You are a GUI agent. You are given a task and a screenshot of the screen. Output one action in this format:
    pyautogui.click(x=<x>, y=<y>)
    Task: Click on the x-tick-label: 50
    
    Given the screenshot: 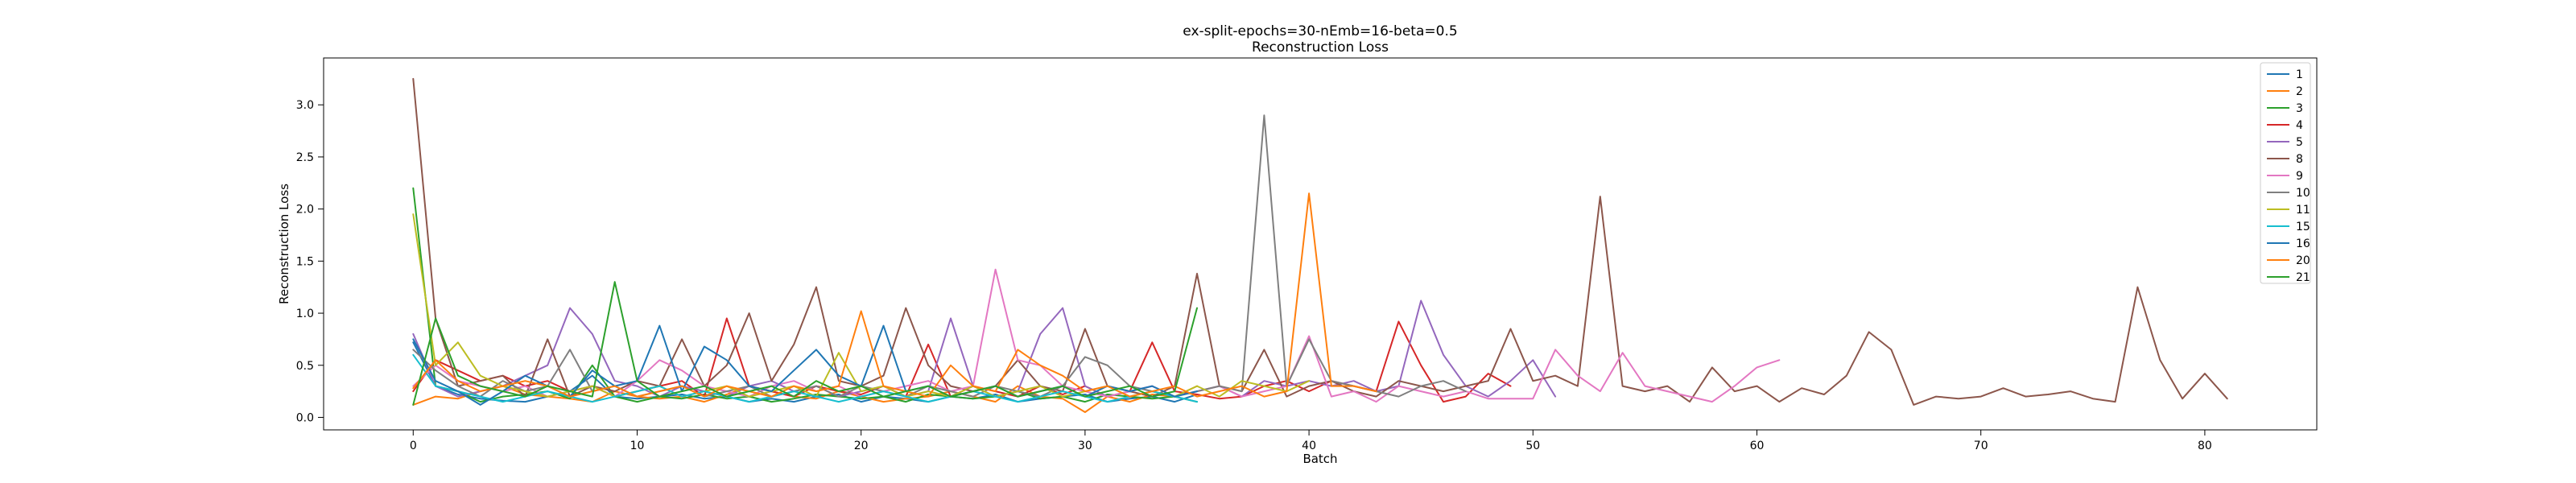 What is the action you would take?
    pyautogui.click(x=1532, y=446)
    